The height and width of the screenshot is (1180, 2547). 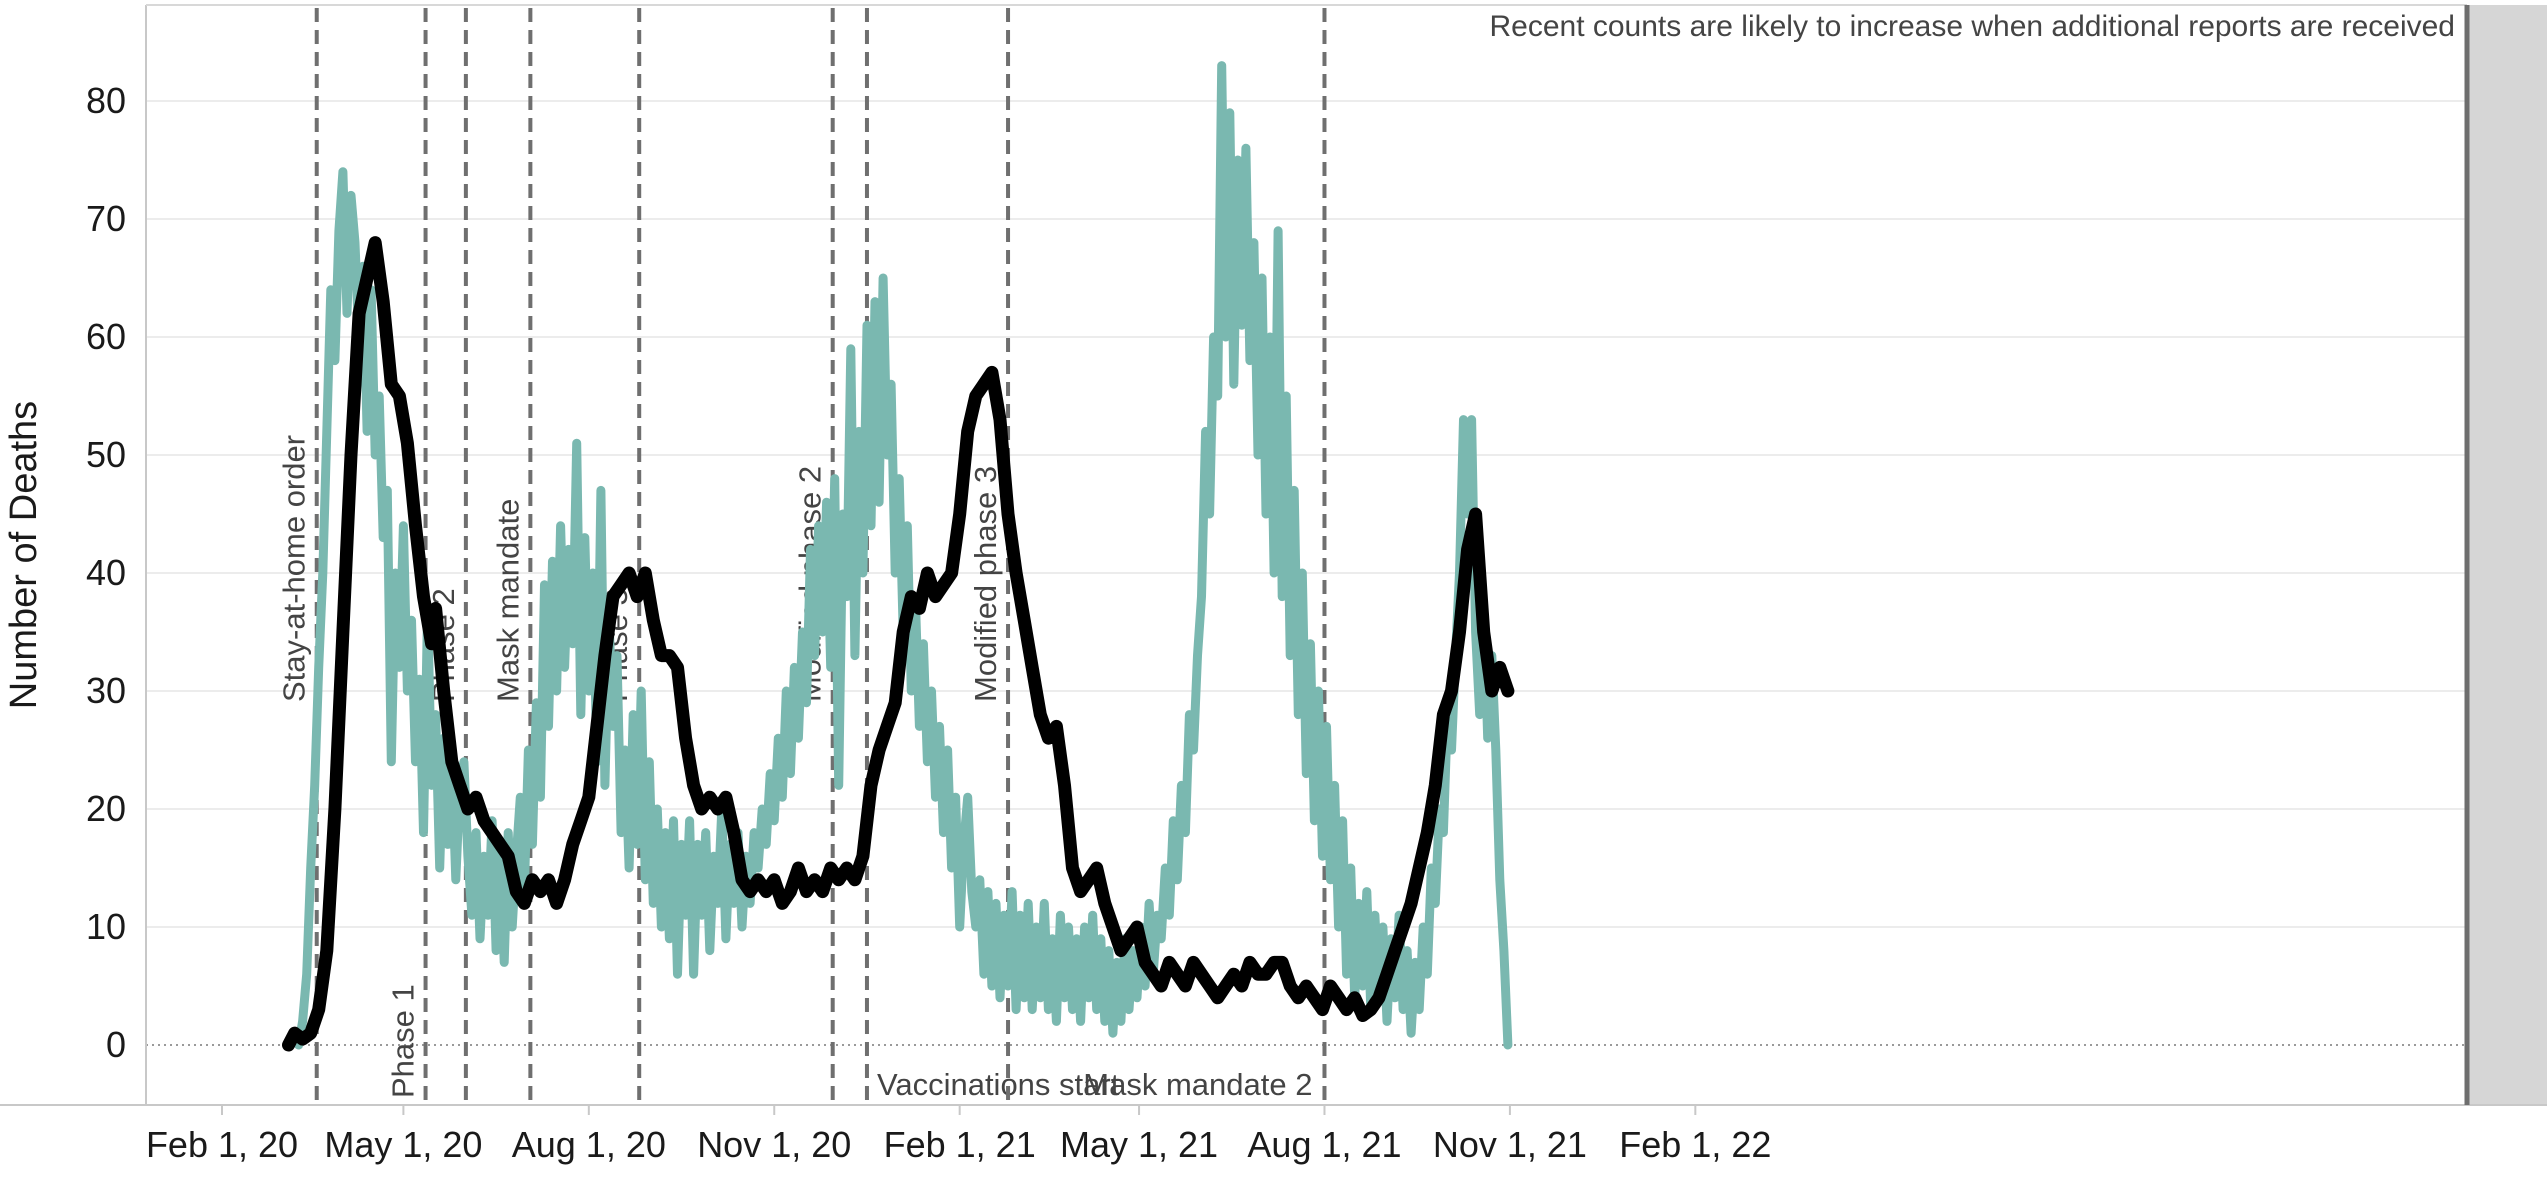 What do you see at coordinates (2507, 555) in the screenshot?
I see `recent-period-shade` at bounding box center [2507, 555].